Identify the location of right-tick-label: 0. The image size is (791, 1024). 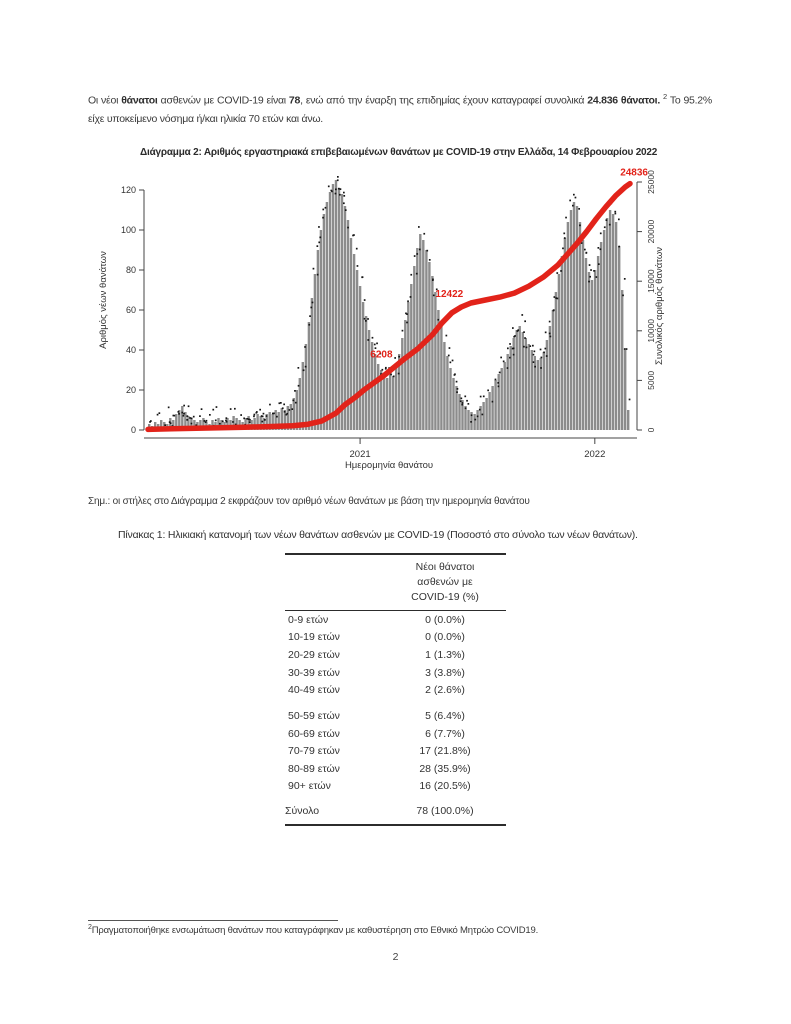
(651, 429).